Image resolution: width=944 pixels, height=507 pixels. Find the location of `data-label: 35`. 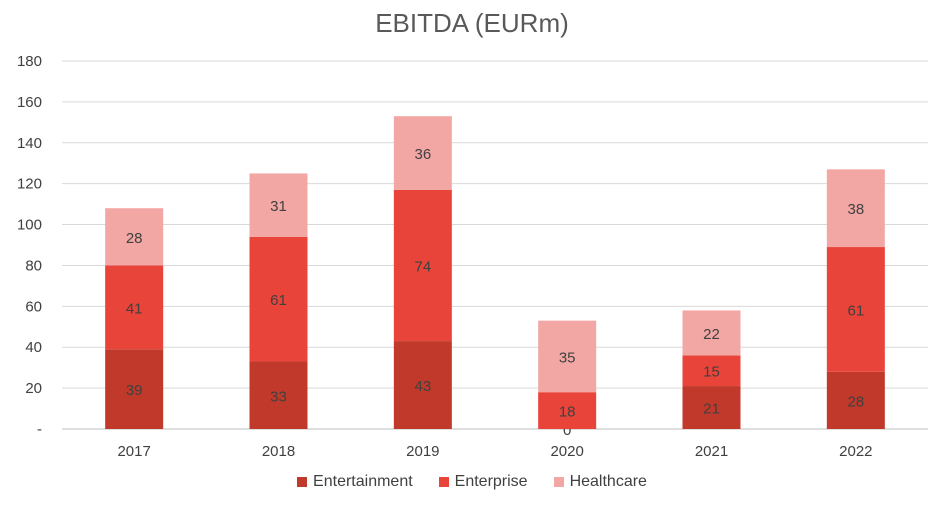

data-label: 35 is located at coordinates (567, 357).